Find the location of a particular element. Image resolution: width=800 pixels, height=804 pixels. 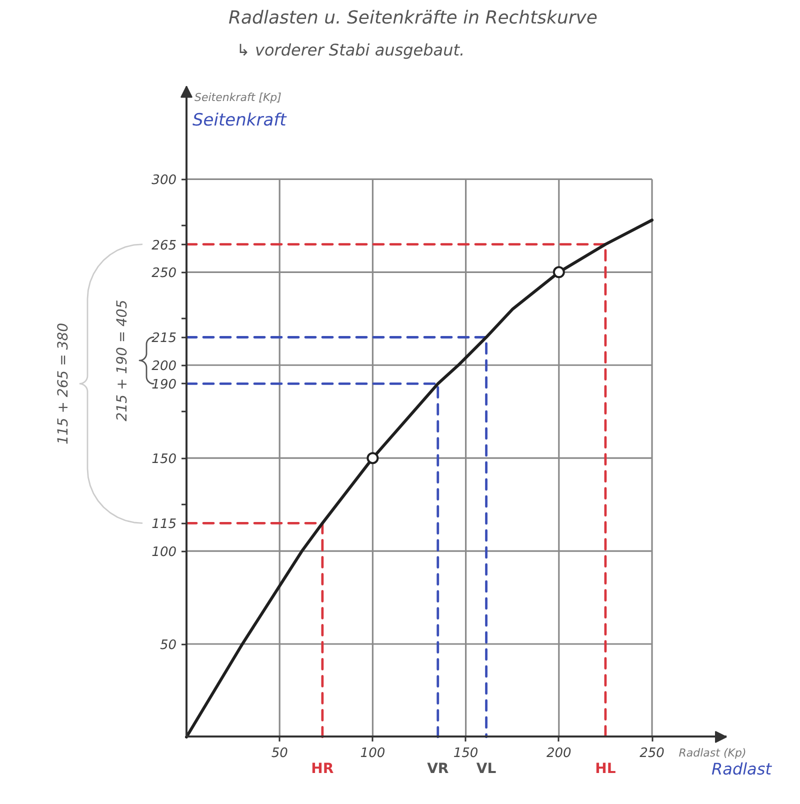

y-tick-label: 150 is located at coordinates (164, 460).